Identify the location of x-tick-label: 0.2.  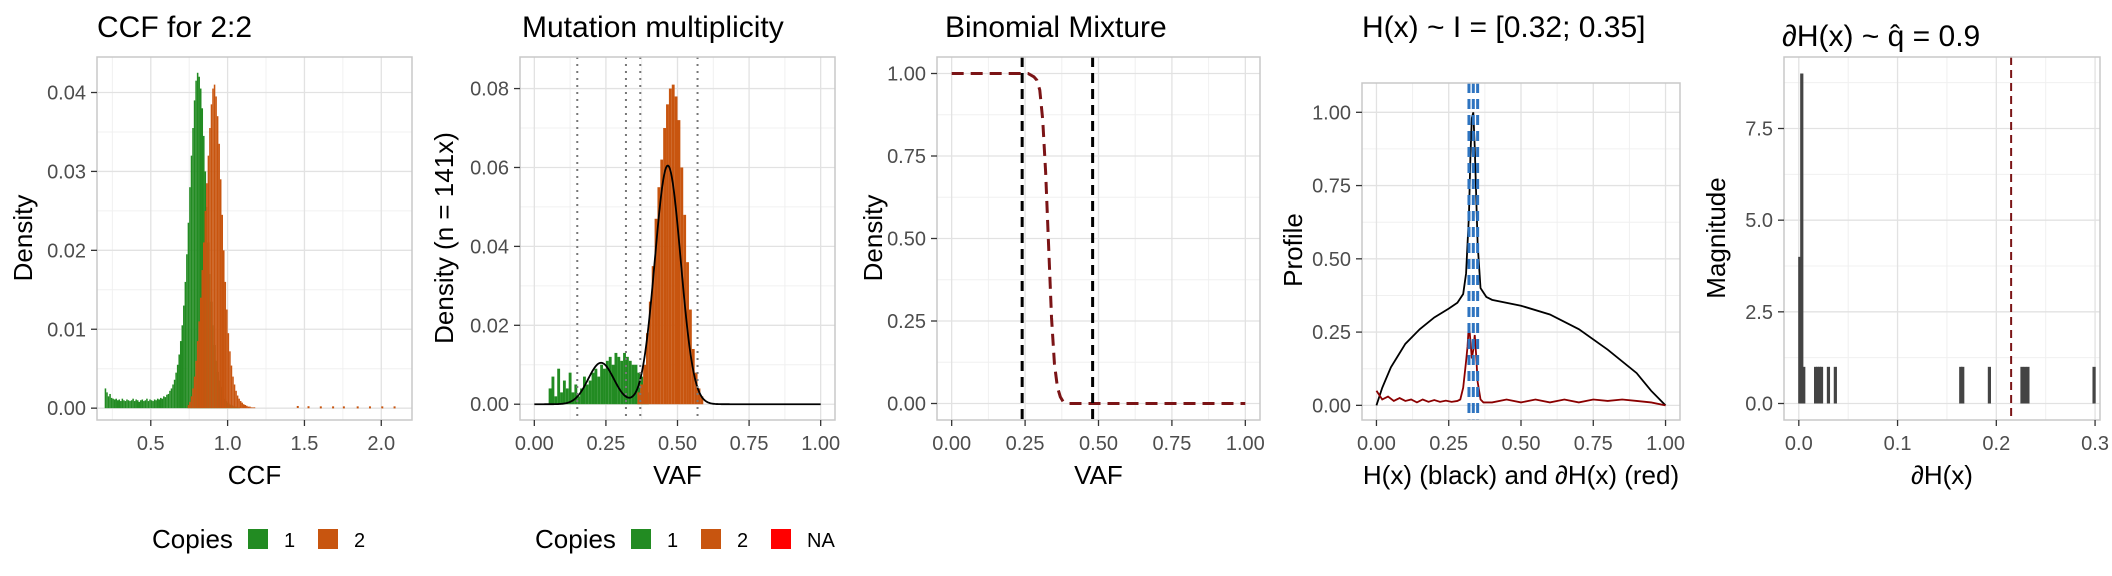
(1996, 444).